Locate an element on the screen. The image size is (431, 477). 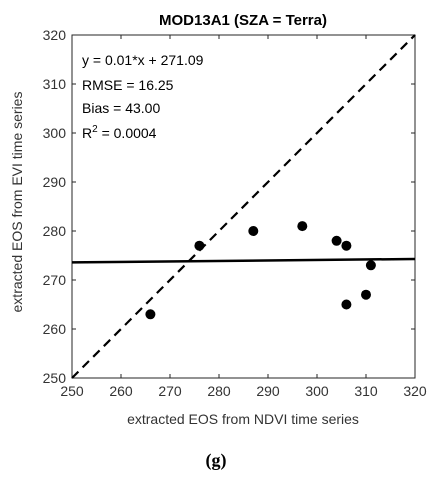
y-tick-label: 260 is located at coordinates (55, 329).